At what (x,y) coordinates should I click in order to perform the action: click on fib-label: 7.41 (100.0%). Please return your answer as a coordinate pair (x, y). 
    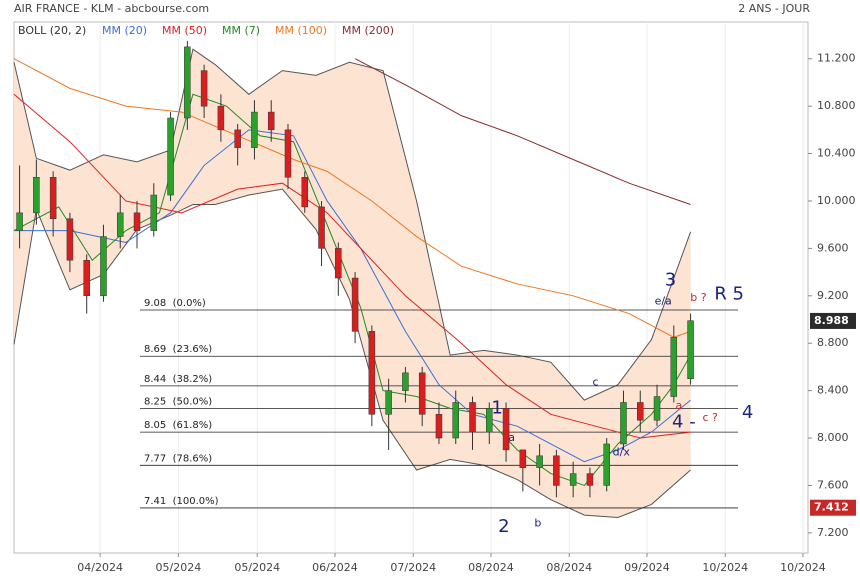
    Looking at the image, I should click on (181, 501).